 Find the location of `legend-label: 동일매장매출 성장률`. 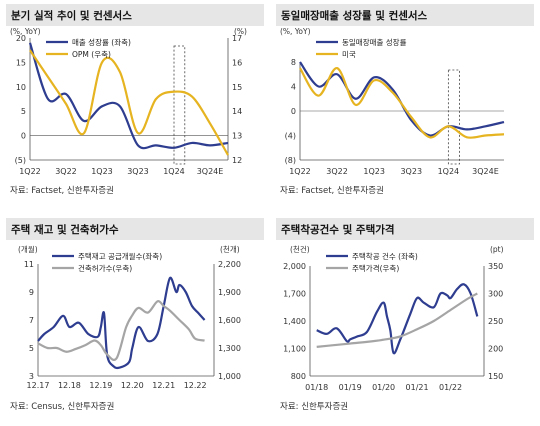

legend-label: 동일매장매출 성장률 is located at coordinates (374, 42).